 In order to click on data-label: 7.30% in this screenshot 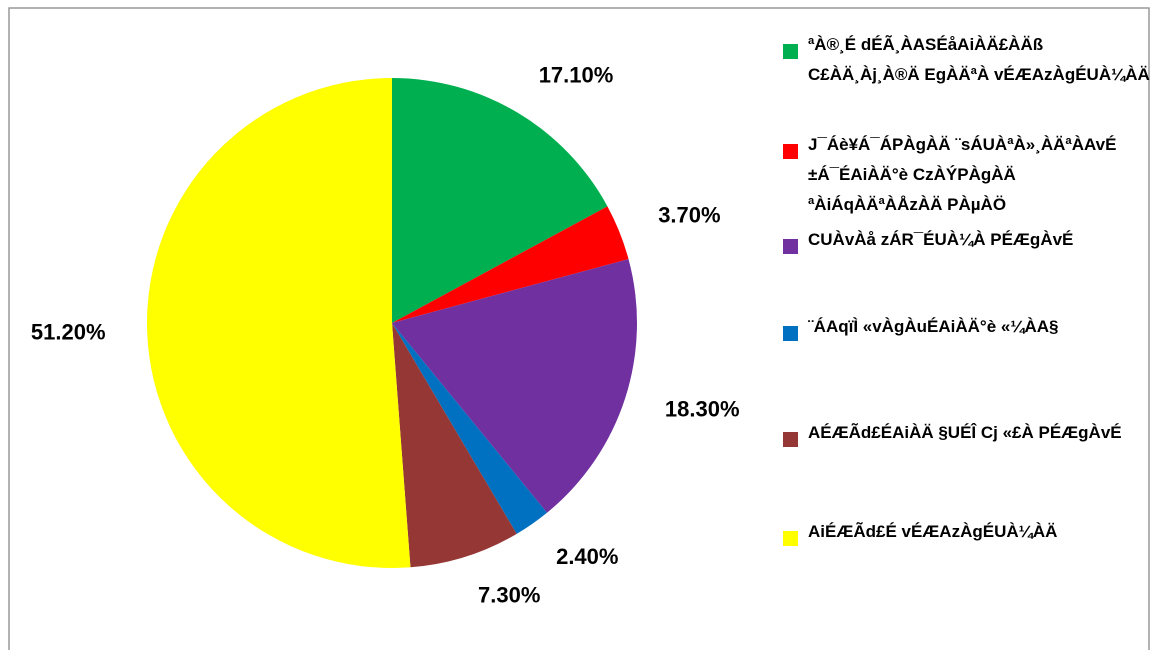, I will do `click(509, 594)`.